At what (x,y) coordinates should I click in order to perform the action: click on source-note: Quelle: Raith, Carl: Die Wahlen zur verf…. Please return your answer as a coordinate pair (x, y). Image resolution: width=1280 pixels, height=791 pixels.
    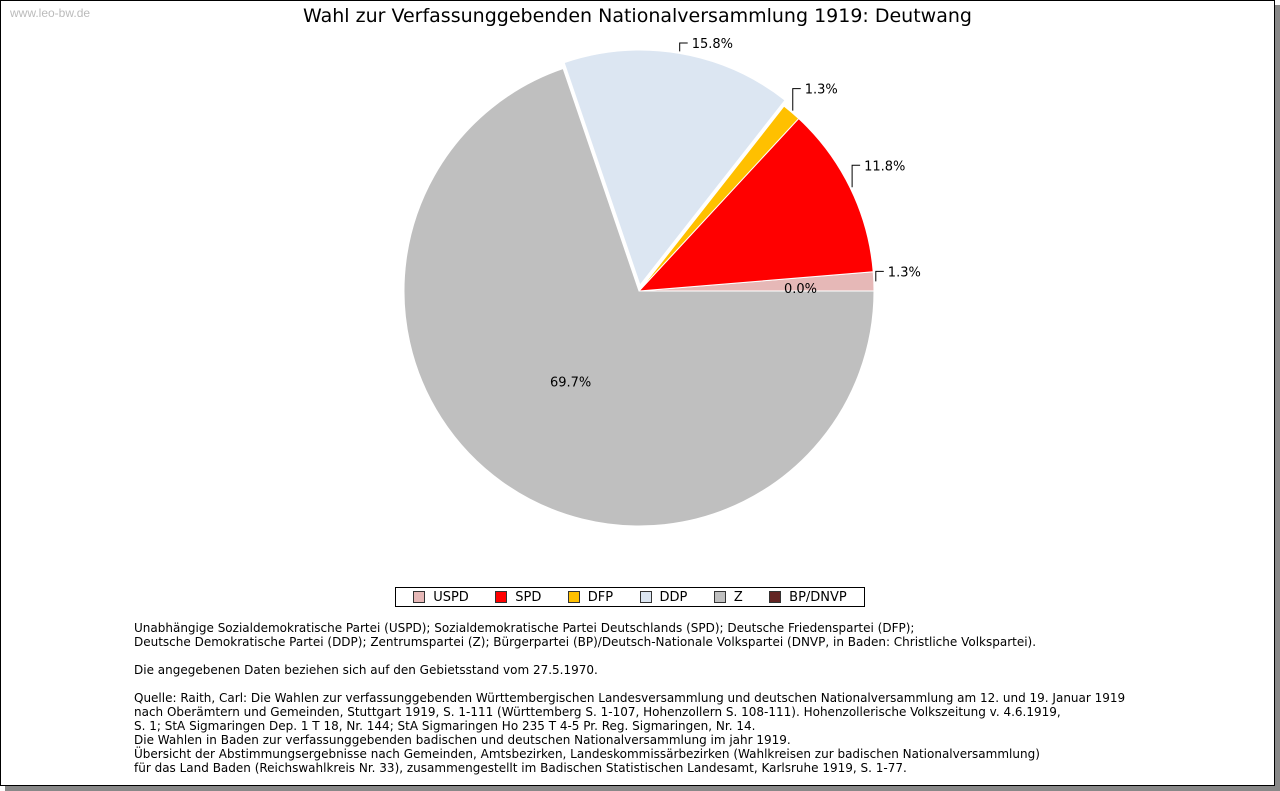
    Looking at the image, I should click on (630, 733).